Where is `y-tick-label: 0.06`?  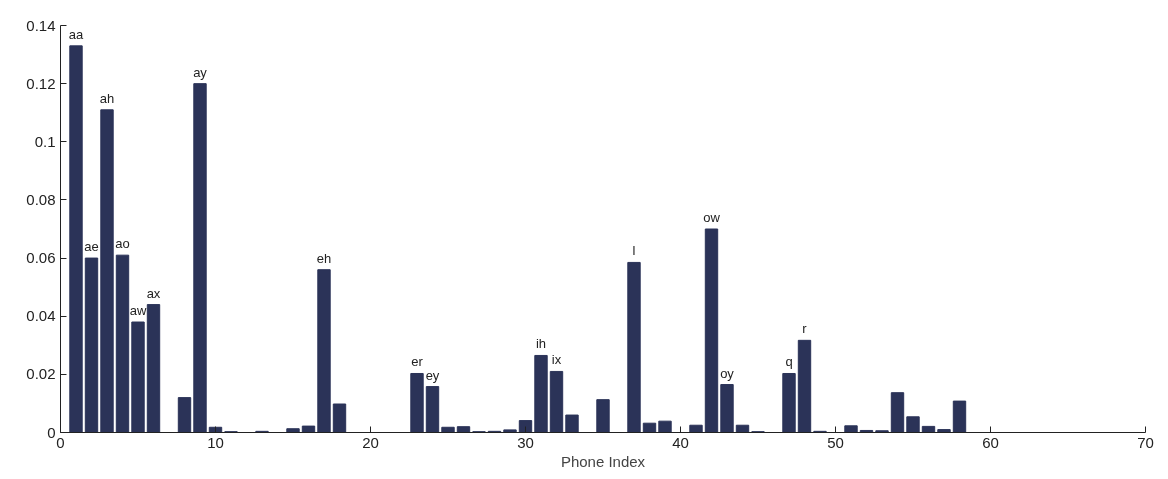 y-tick-label: 0.06 is located at coordinates (41, 258).